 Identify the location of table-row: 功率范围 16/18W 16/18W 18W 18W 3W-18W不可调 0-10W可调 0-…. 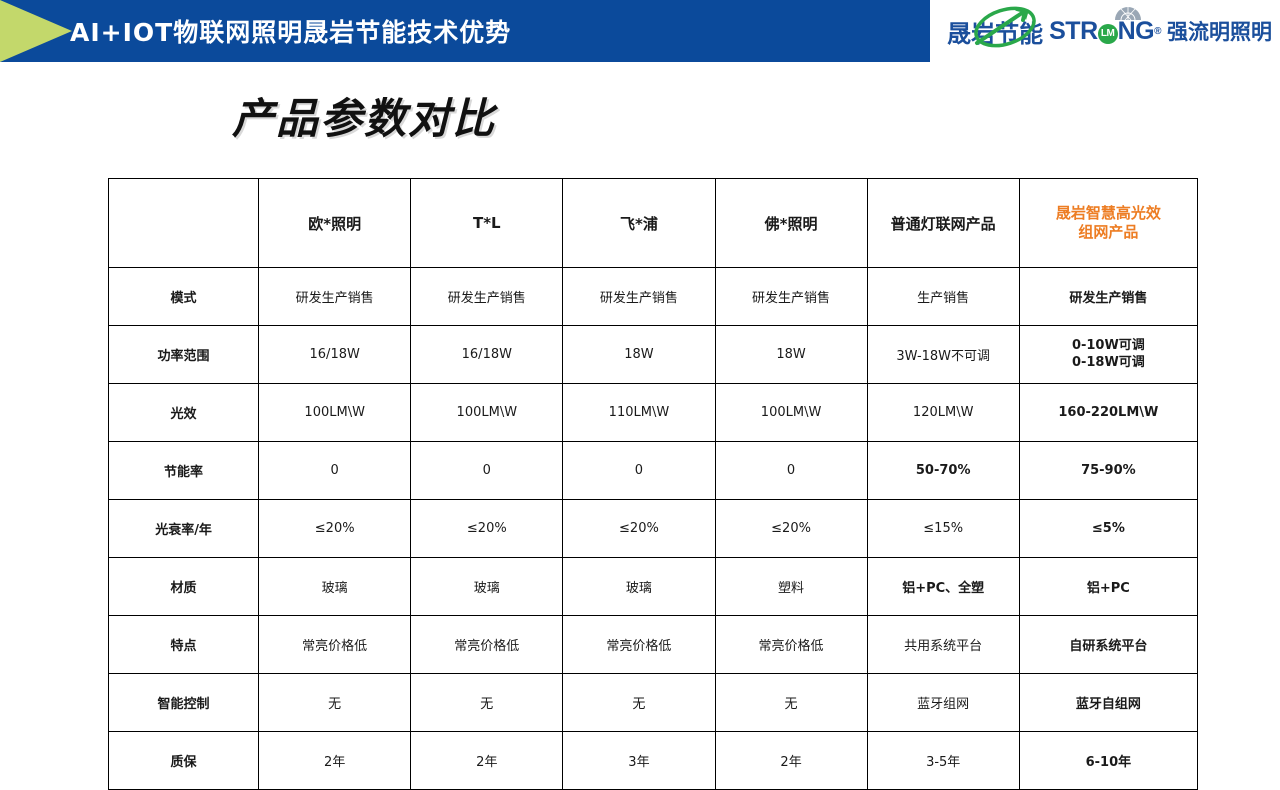
(653, 354).